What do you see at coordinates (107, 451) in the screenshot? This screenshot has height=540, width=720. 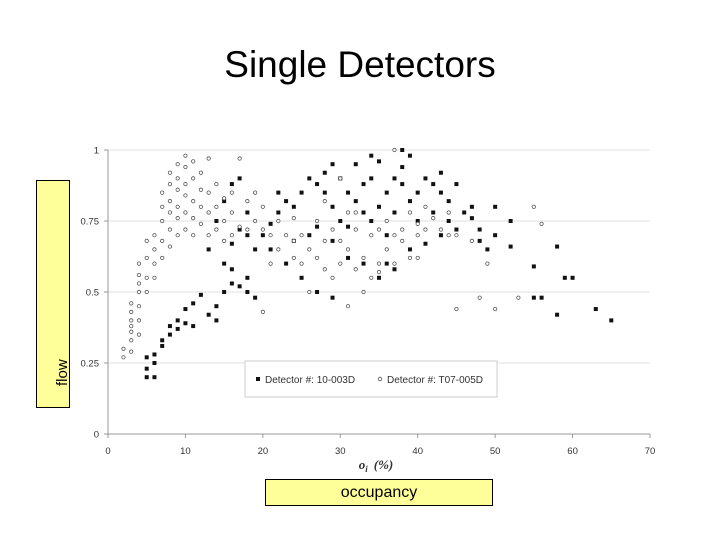 I see `x-tick-label-0: 0` at bounding box center [107, 451].